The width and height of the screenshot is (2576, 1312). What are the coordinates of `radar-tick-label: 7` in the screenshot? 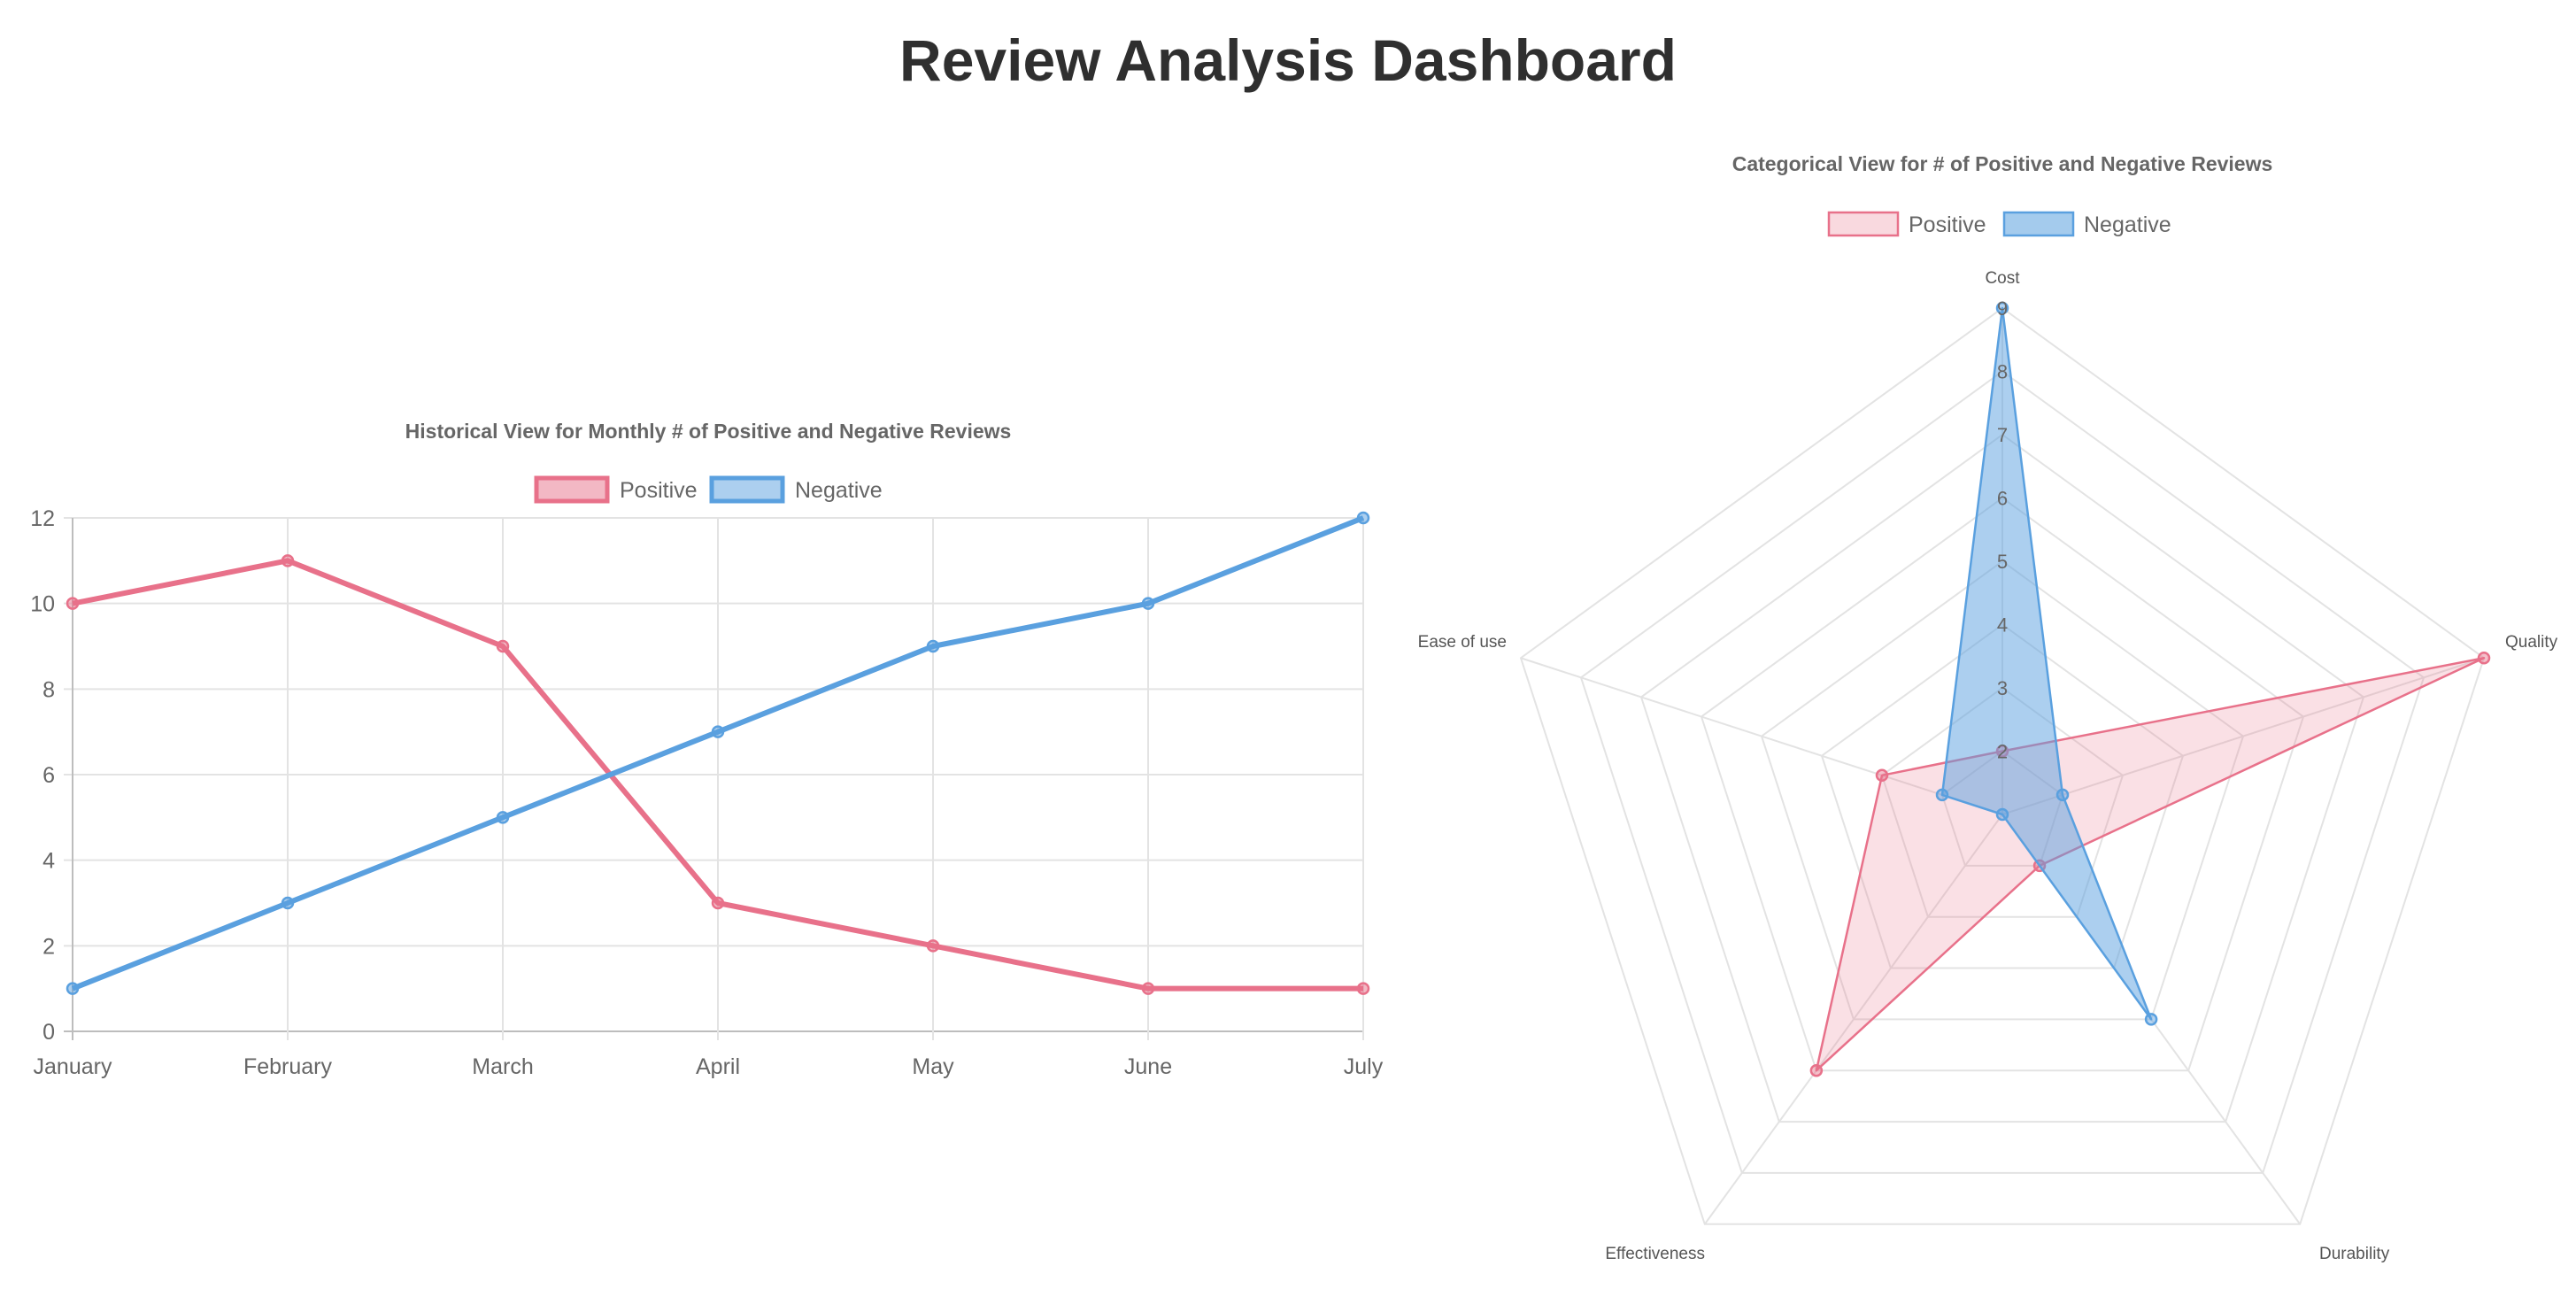 It's located at (2002, 435).